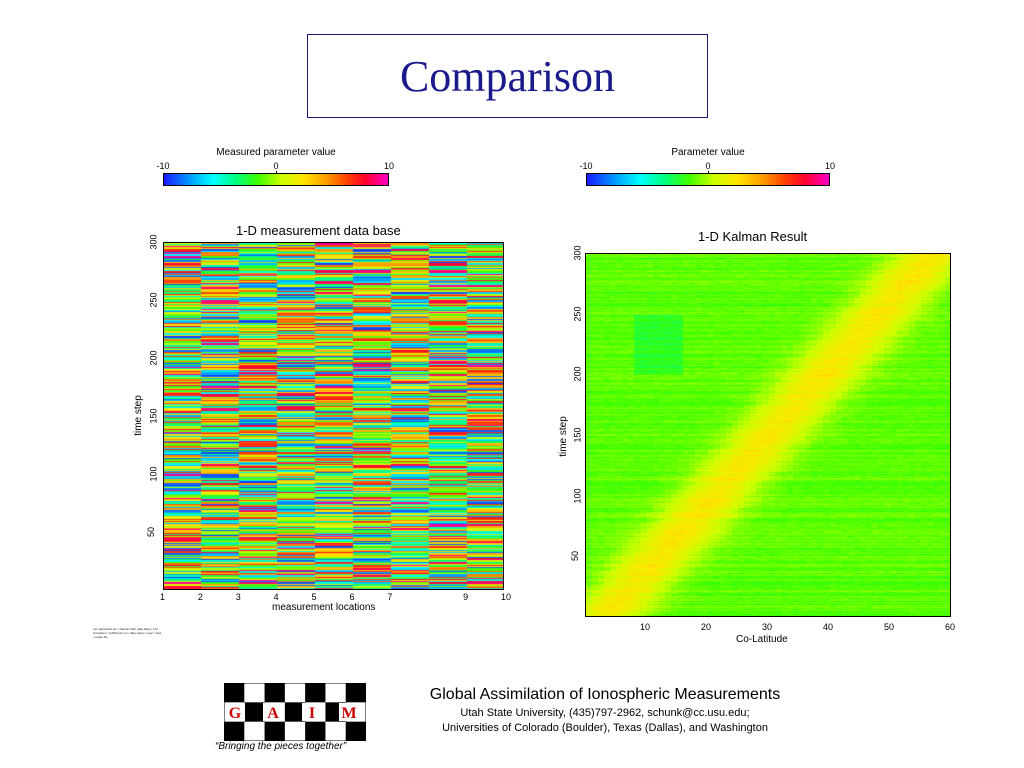  I want to click on title-box: Comparison, so click(507, 76).